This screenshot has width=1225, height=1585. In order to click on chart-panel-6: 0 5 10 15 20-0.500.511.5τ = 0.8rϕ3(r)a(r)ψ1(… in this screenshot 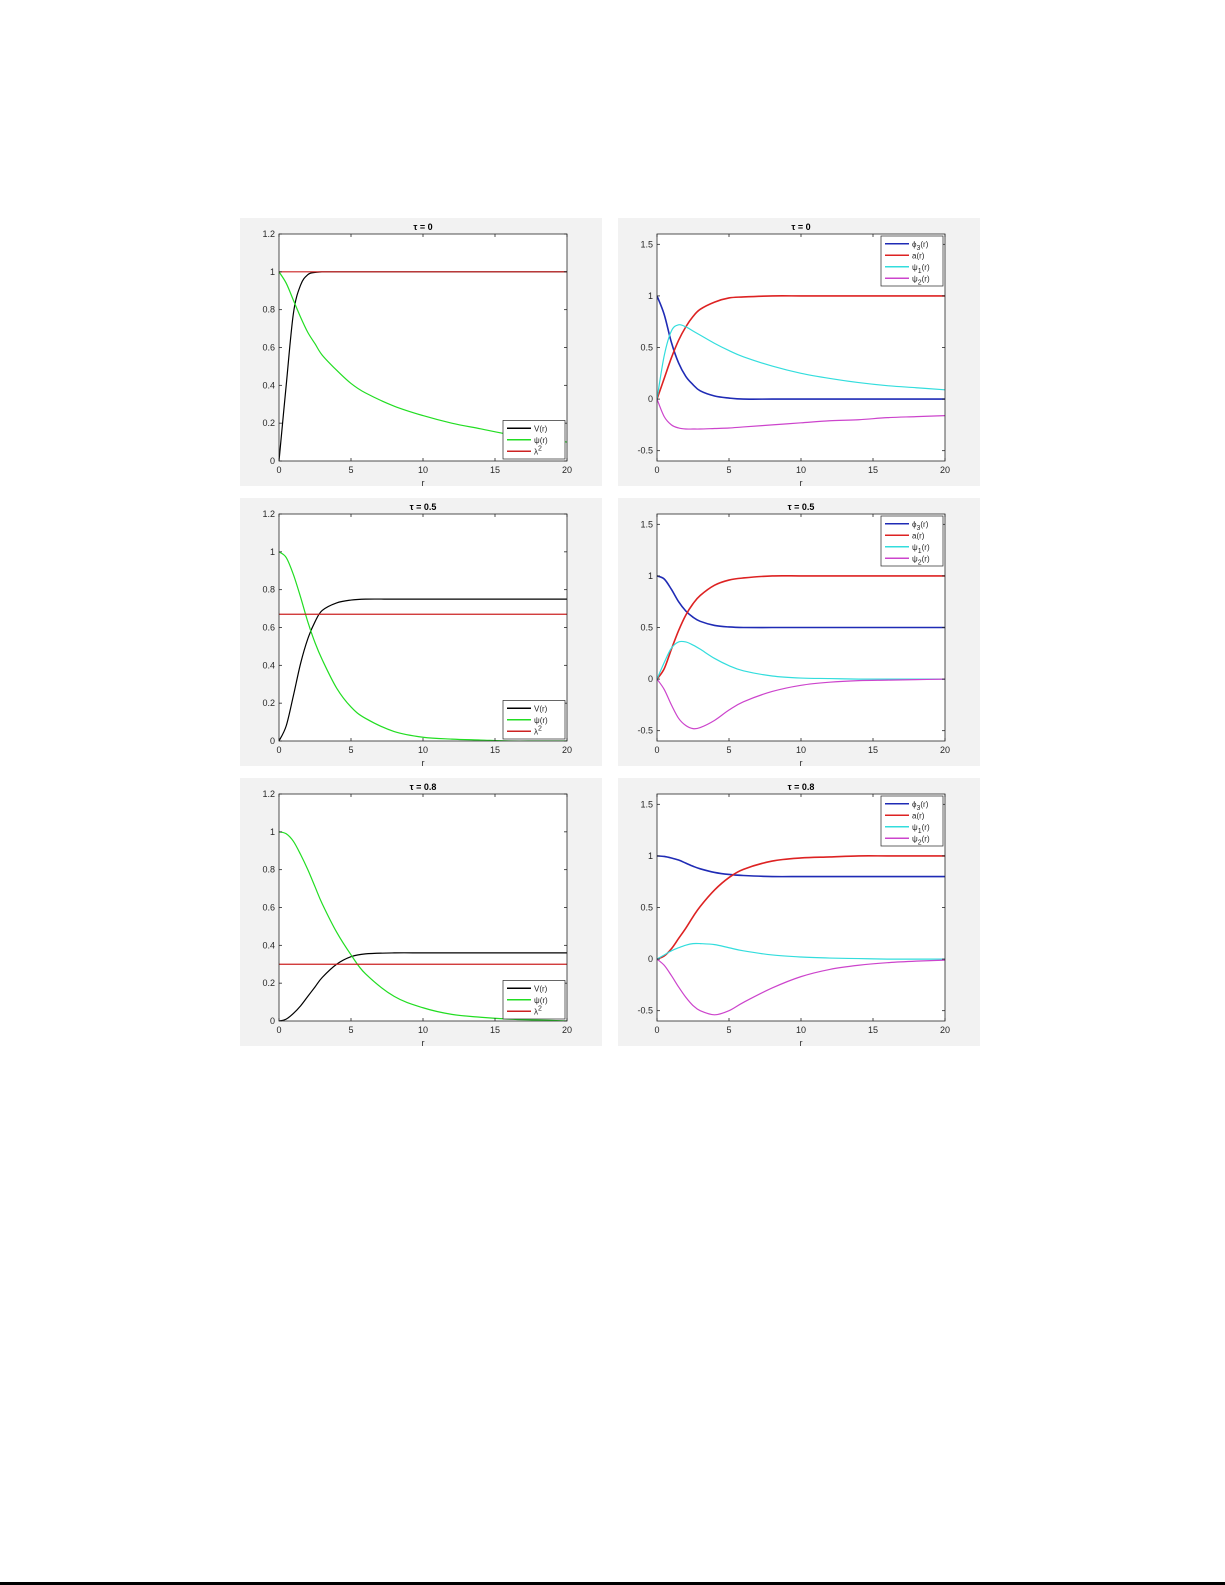, I will do `click(799, 913)`.